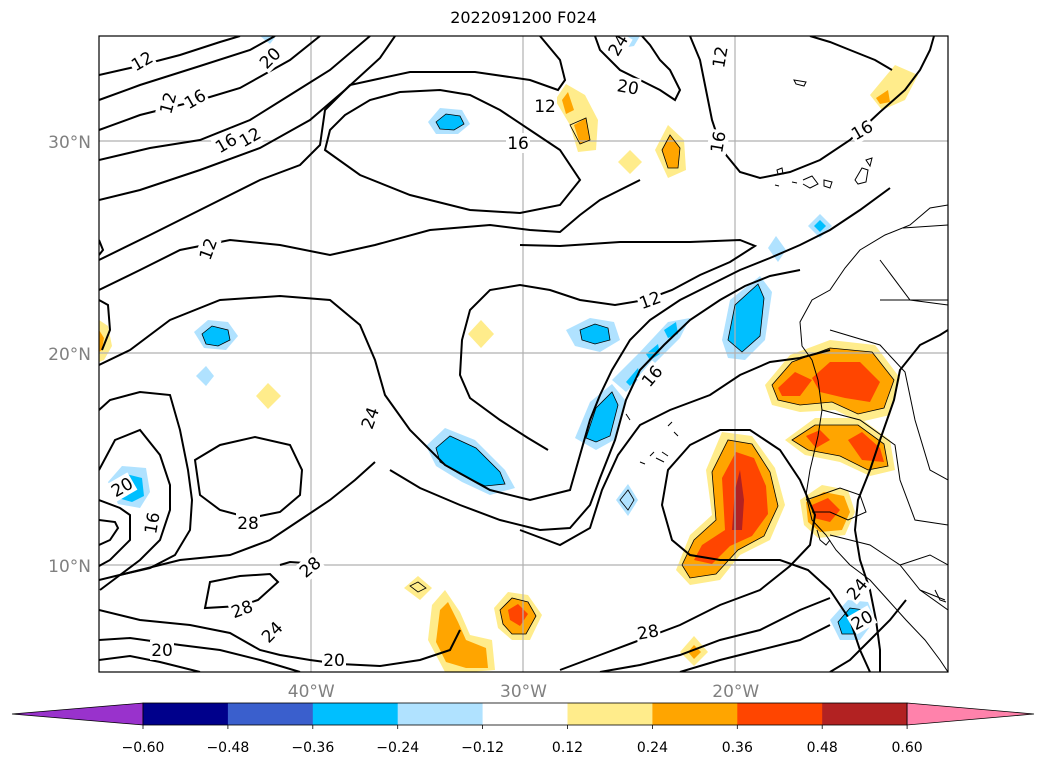 This screenshot has width=1047, height=765. What do you see at coordinates (482, 748) in the screenshot?
I see `colorbar-tick-label: −0.12` at bounding box center [482, 748].